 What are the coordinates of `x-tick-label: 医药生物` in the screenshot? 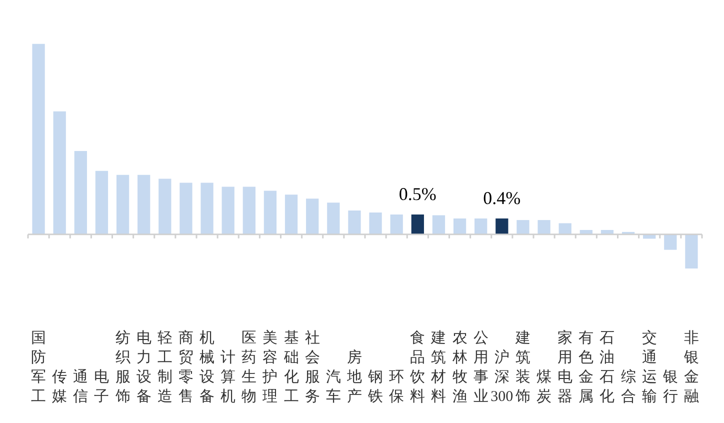 It's located at (249, 368).